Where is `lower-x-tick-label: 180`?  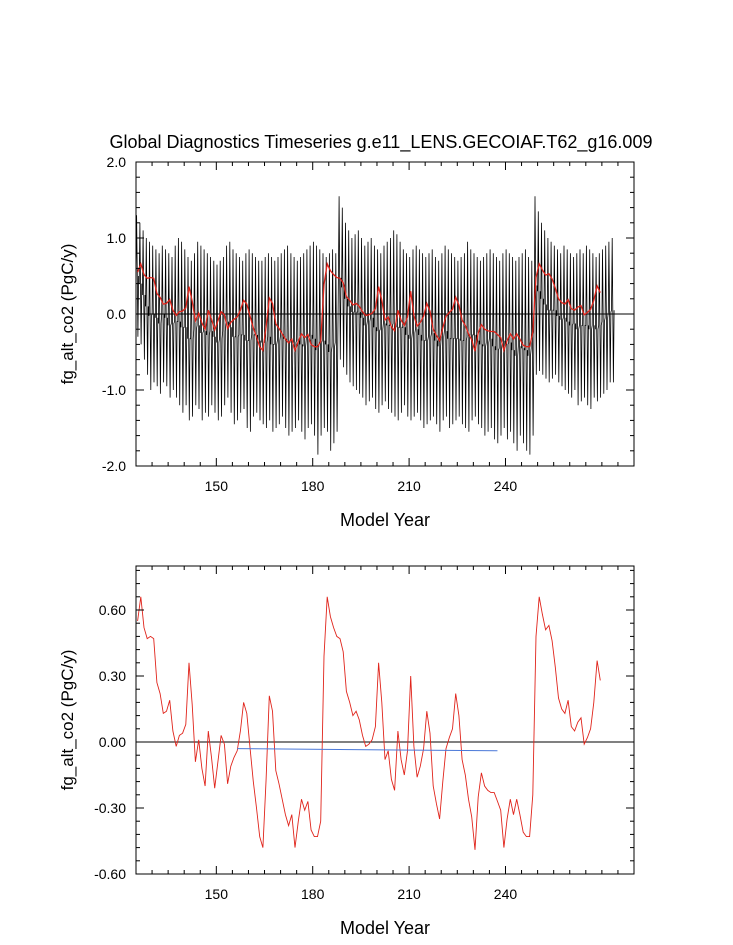
lower-x-tick-label: 180 is located at coordinates (313, 894).